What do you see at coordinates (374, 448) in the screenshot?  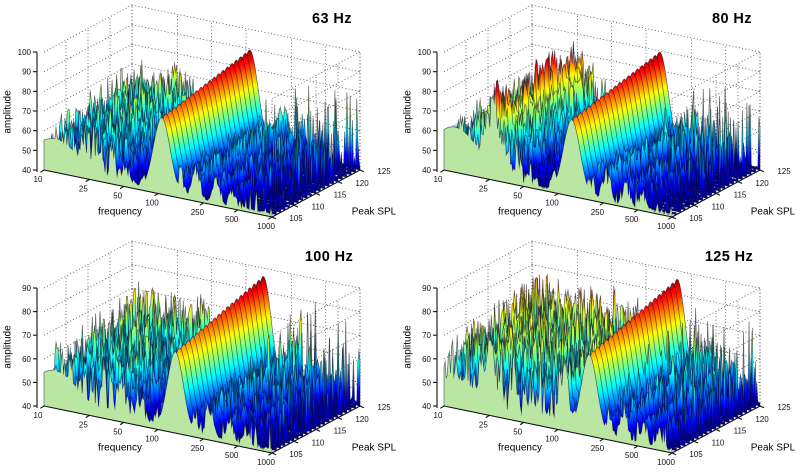 I see `y-axis-label-3: Peak SPL` at bounding box center [374, 448].